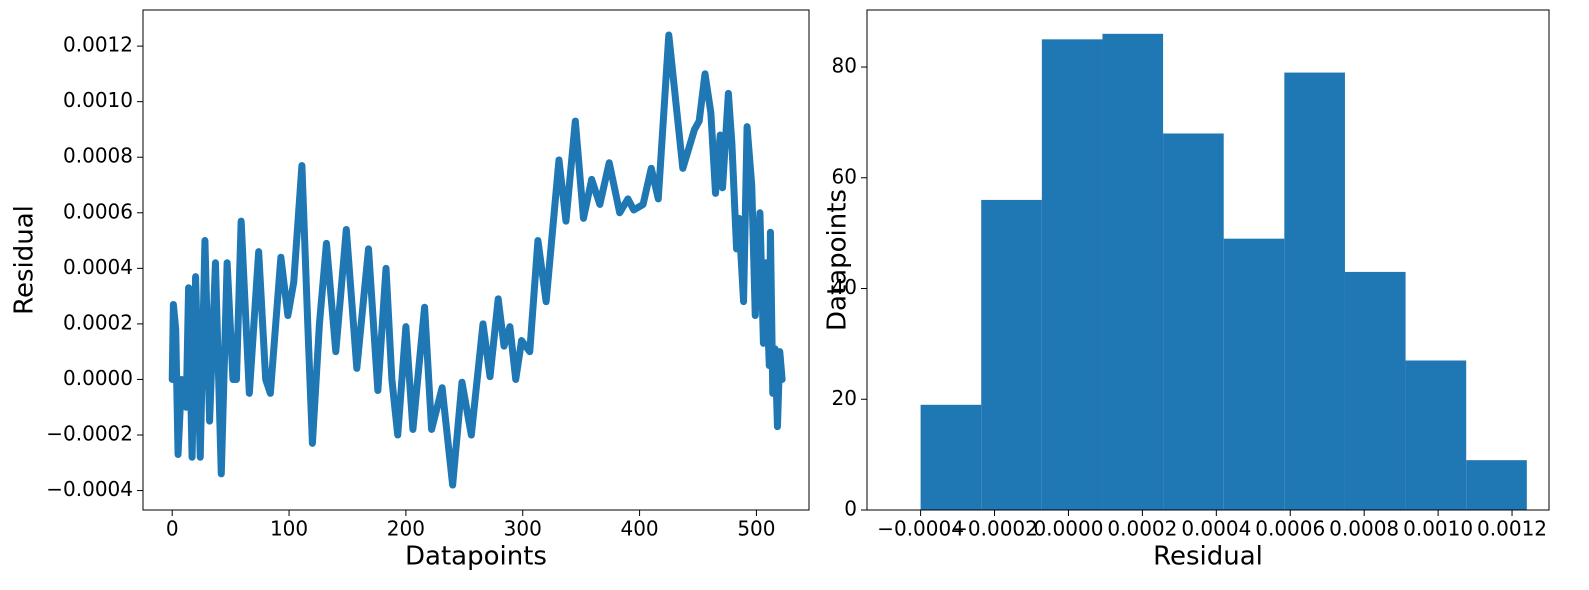  I want to click on x-tick-label: 0.0010, so click(1438, 529).